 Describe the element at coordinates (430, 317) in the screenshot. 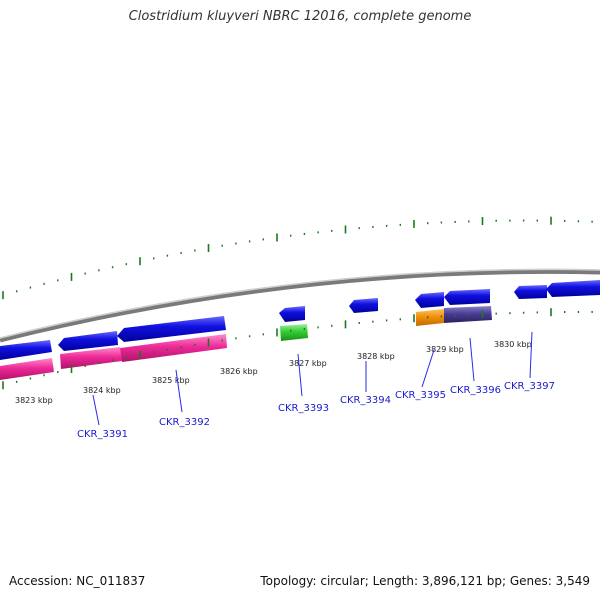

I see `misc-feature` at that location.